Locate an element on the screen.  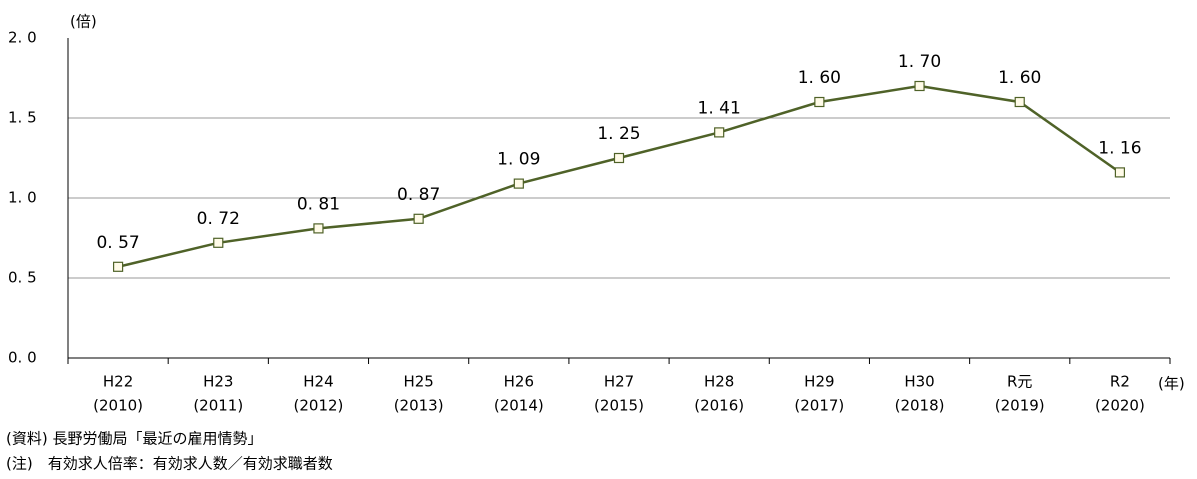
x-tick-sublabel: (2020) is located at coordinates (1120, 406).